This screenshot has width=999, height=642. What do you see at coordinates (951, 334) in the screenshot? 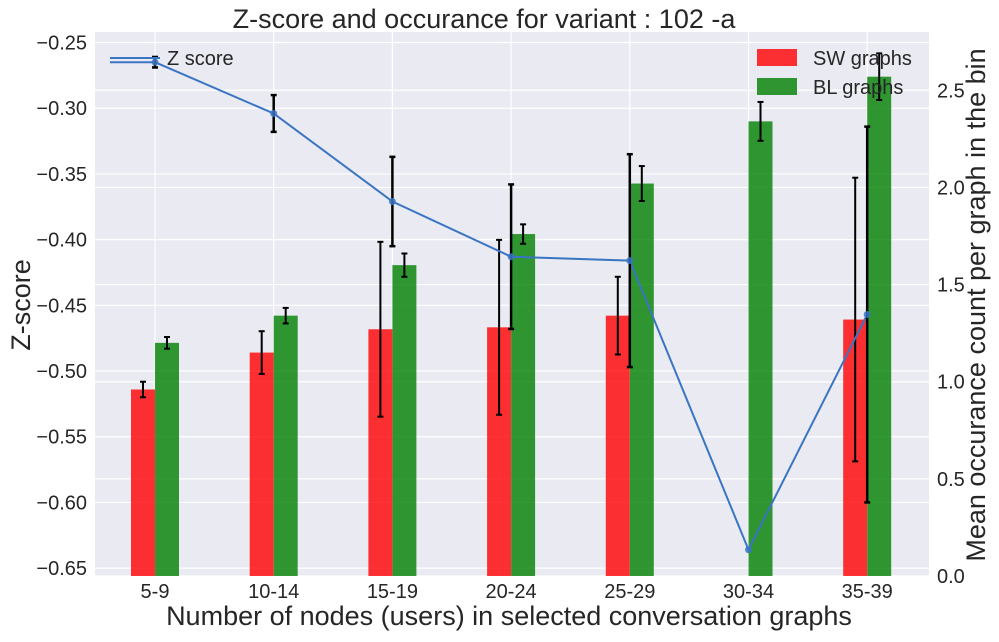
I see `right-axis-ticks: 0.0 0.5 1.0 1.5 2.0 2.5` at bounding box center [951, 334].